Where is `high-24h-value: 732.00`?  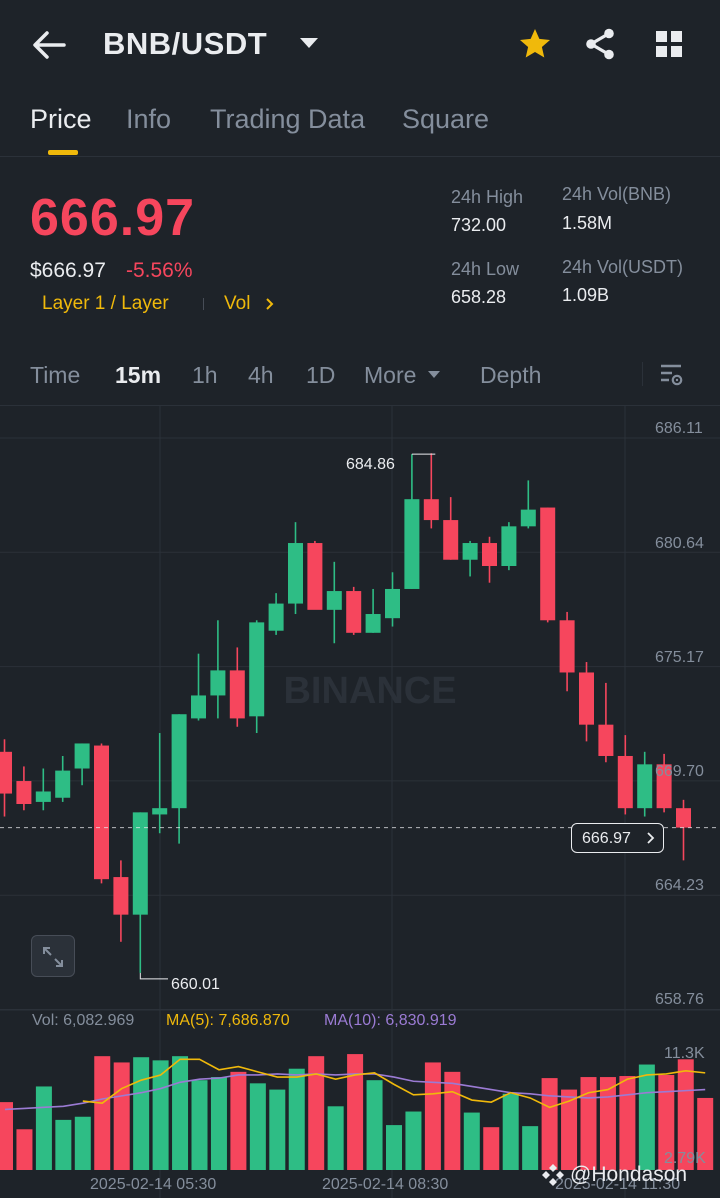
high-24h-value: 732.00 is located at coordinates (479, 225).